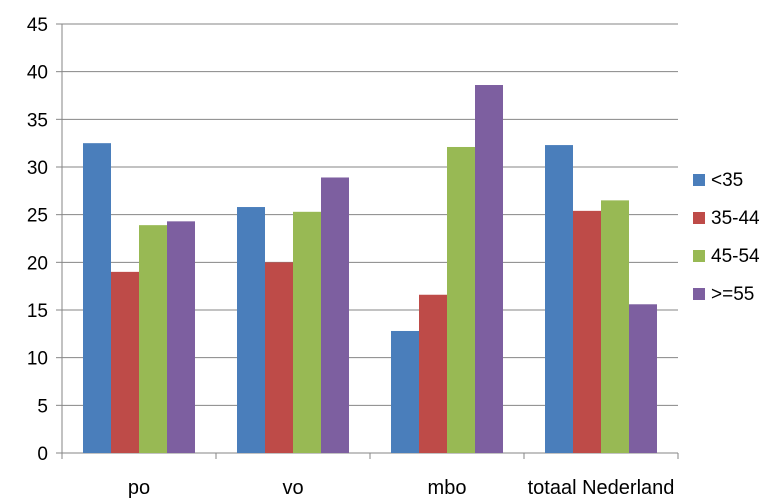 The image size is (776, 499). What do you see at coordinates (447, 488) in the screenshot?
I see `x-category-label: mbo` at bounding box center [447, 488].